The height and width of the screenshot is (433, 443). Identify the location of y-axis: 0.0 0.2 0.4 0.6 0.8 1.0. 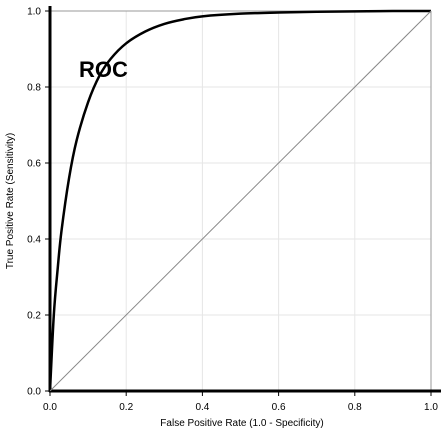
(38, 202).